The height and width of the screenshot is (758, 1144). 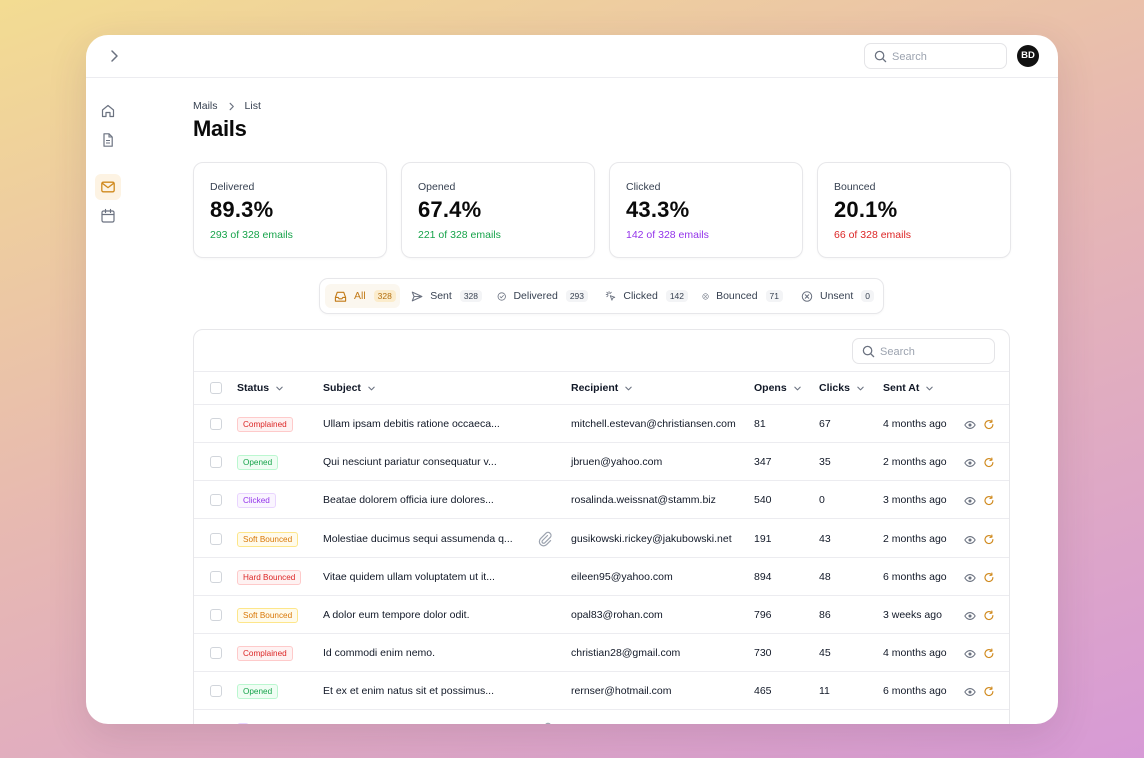 I want to click on global-search, so click(x=935, y=56).